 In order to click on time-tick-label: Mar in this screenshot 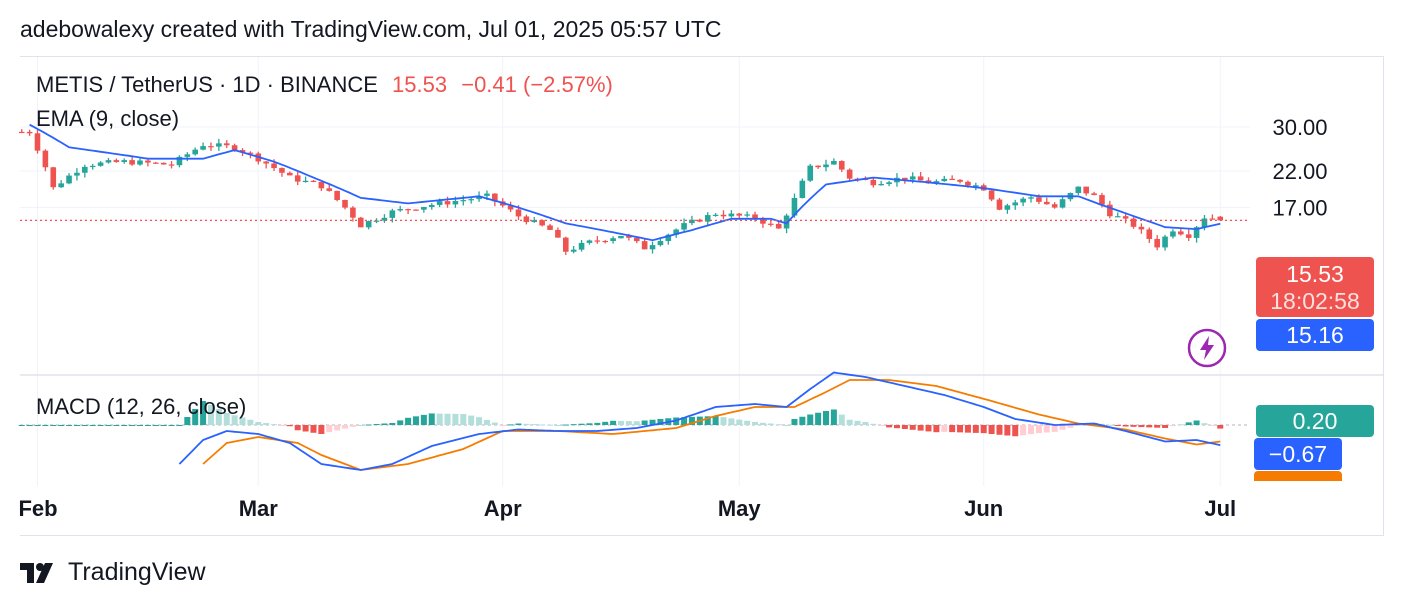, I will do `click(259, 508)`.